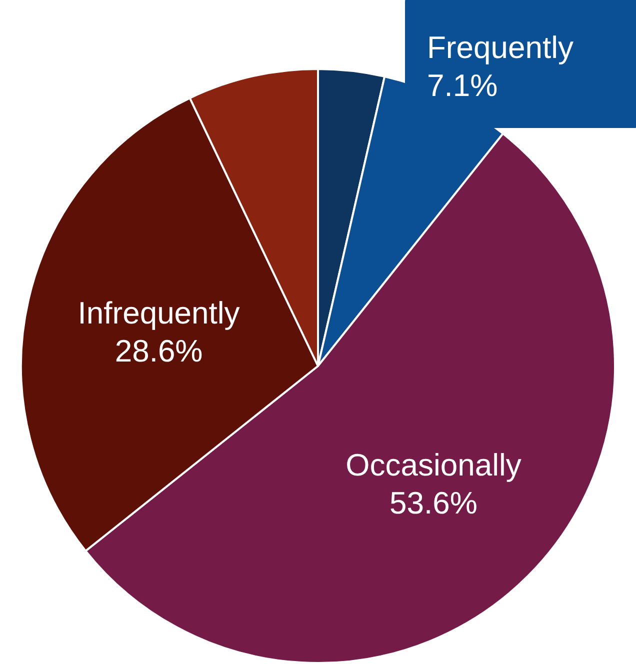 This screenshot has width=636, height=664. I want to click on slice-label: Infrequently, so click(159, 312).